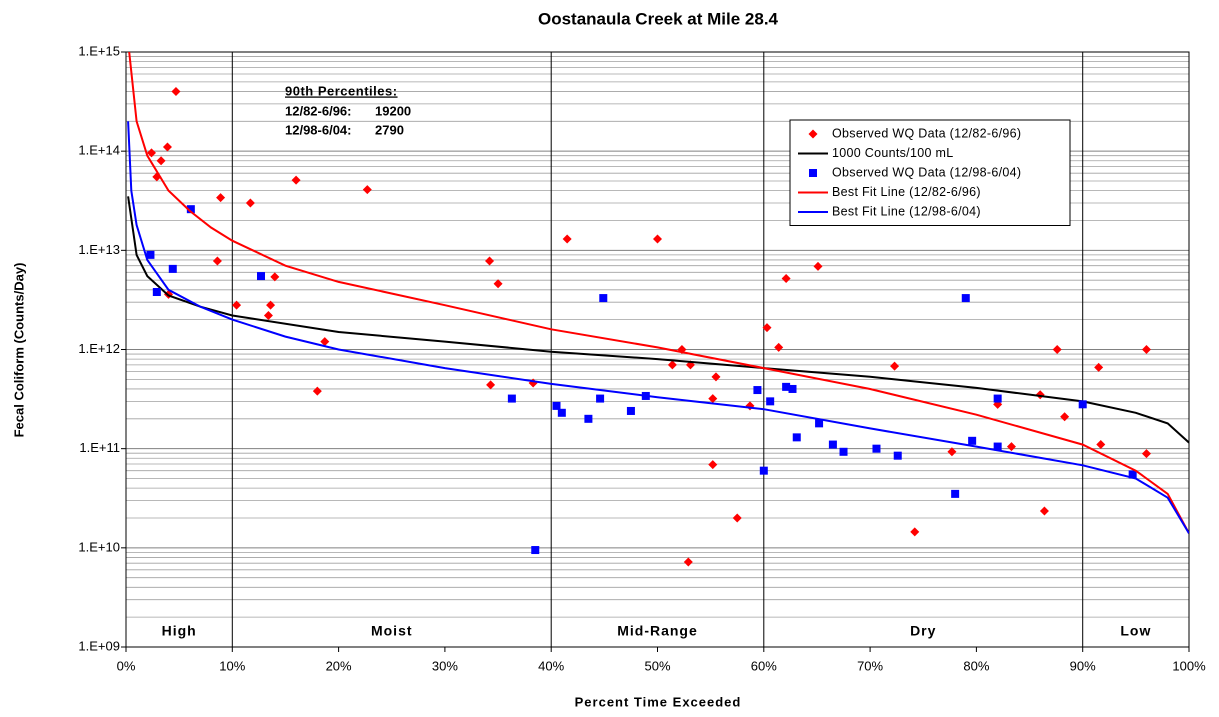  I want to click on x-tick-label: 80%, so click(976, 665).